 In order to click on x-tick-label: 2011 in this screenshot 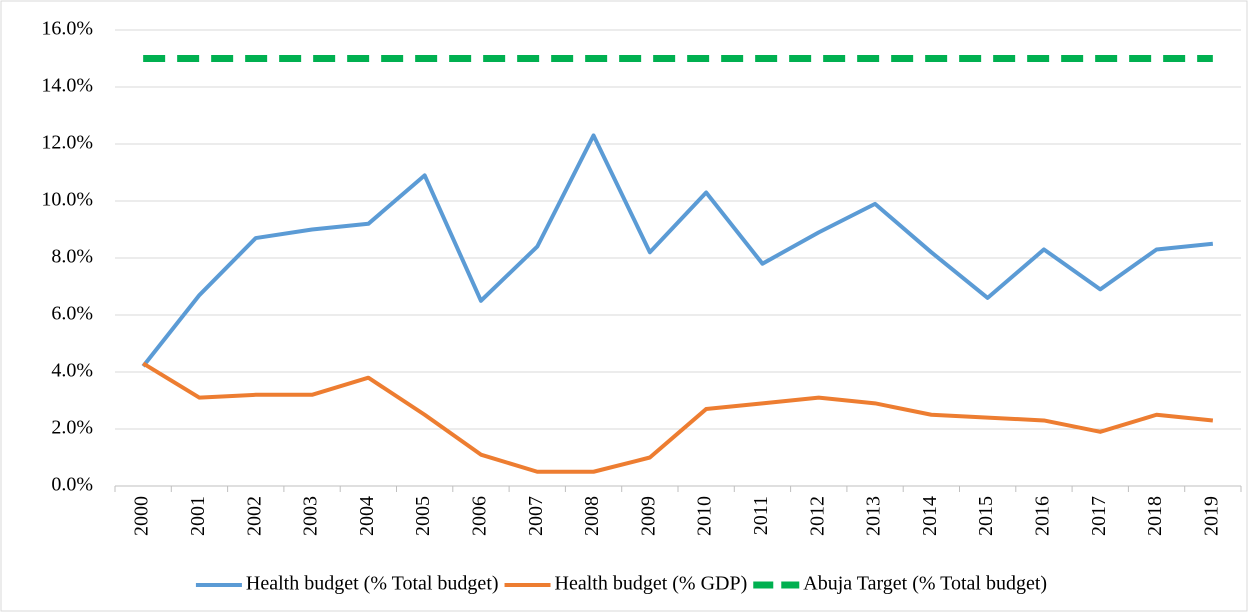, I will do `click(761, 515)`.